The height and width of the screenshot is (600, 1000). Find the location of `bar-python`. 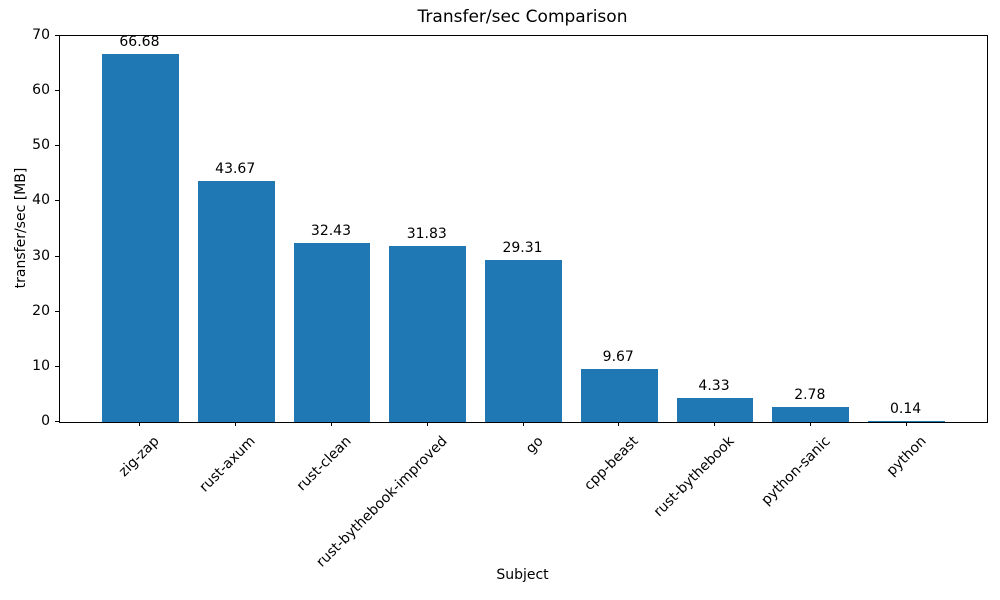

bar-python is located at coordinates (906, 421).